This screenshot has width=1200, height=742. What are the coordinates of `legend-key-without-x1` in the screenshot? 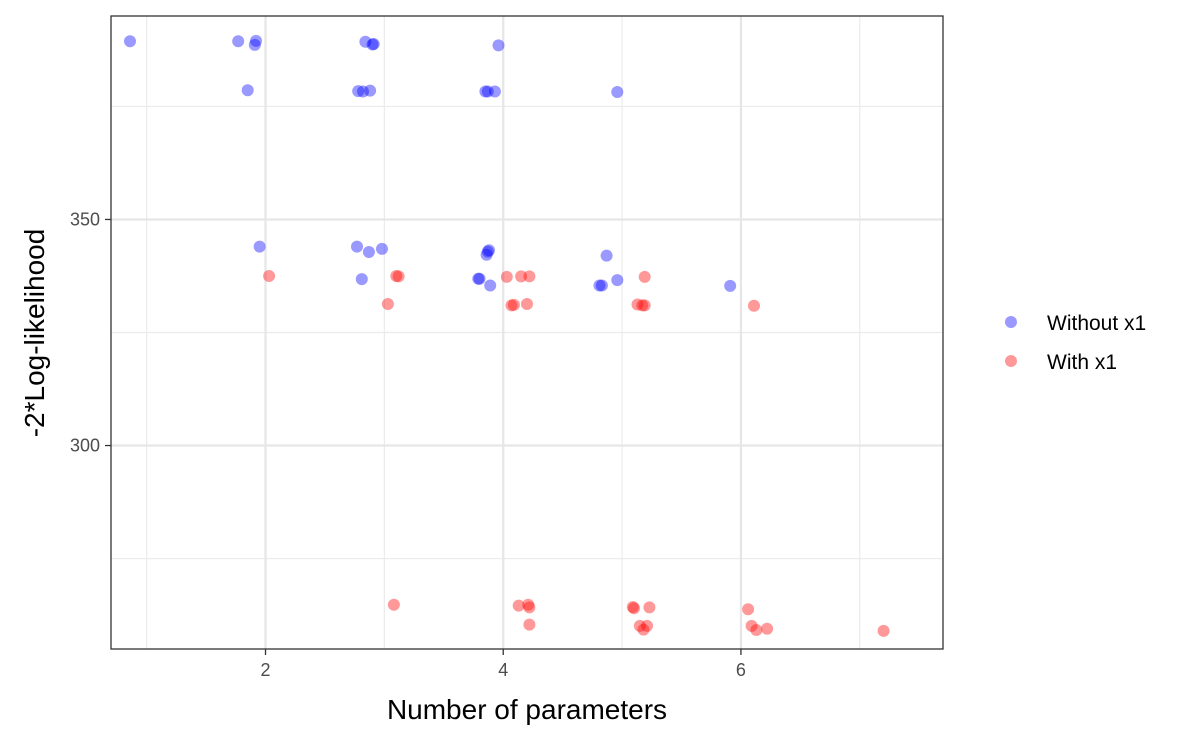 It's located at (1011, 322).